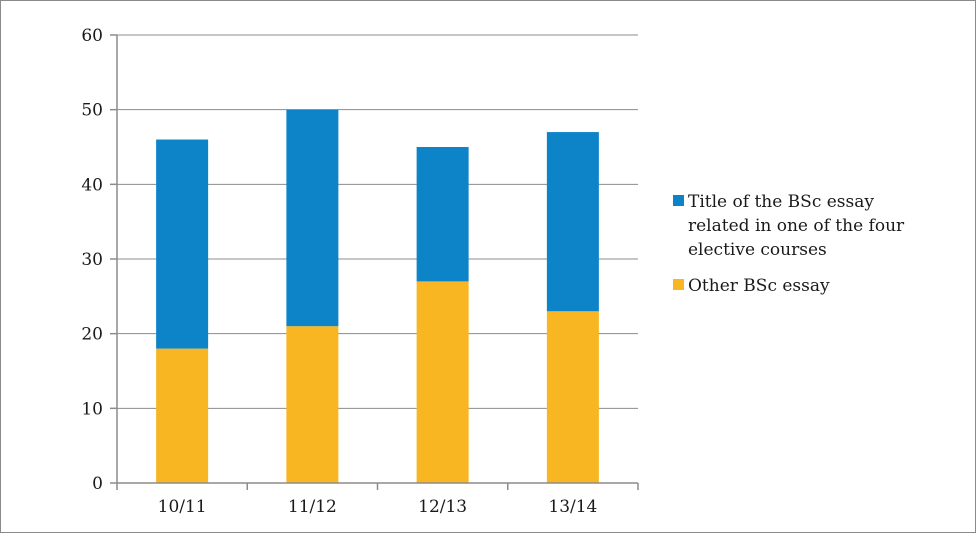 The width and height of the screenshot is (976, 533). Describe the element at coordinates (92, 185) in the screenshot. I see `y-tick-label: 40` at that location.